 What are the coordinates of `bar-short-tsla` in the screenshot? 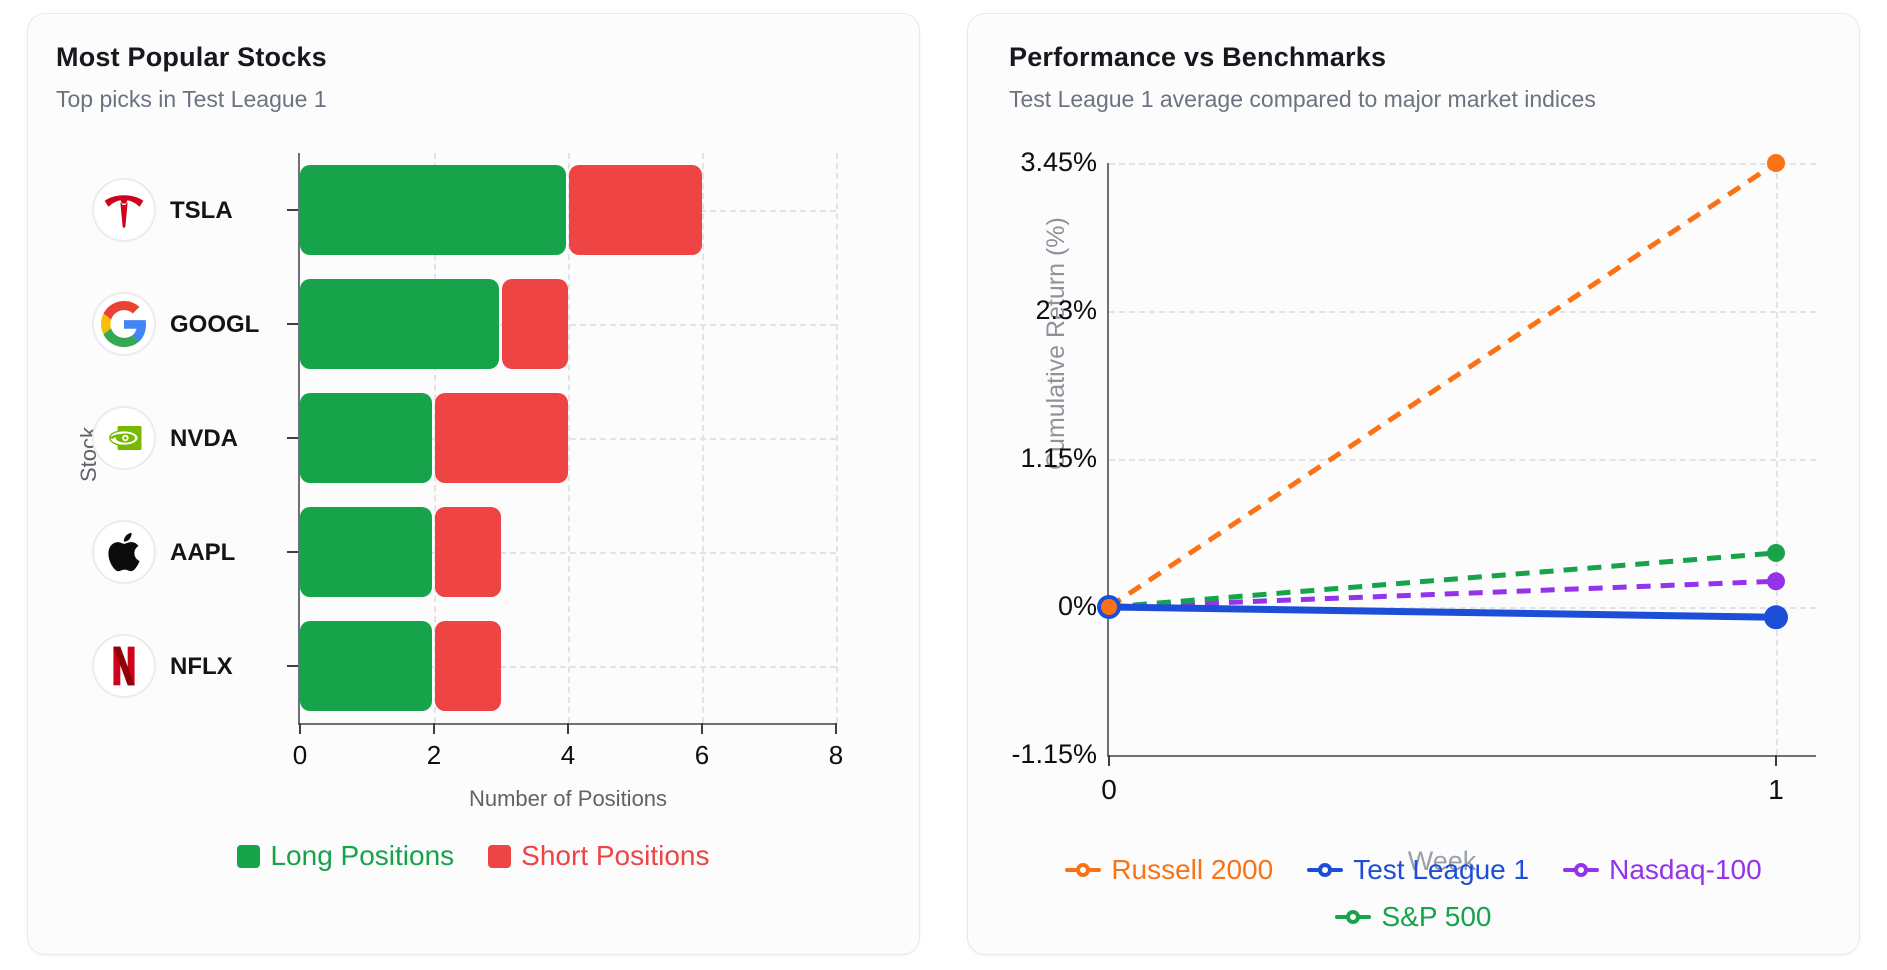 It's located at (635, 210).